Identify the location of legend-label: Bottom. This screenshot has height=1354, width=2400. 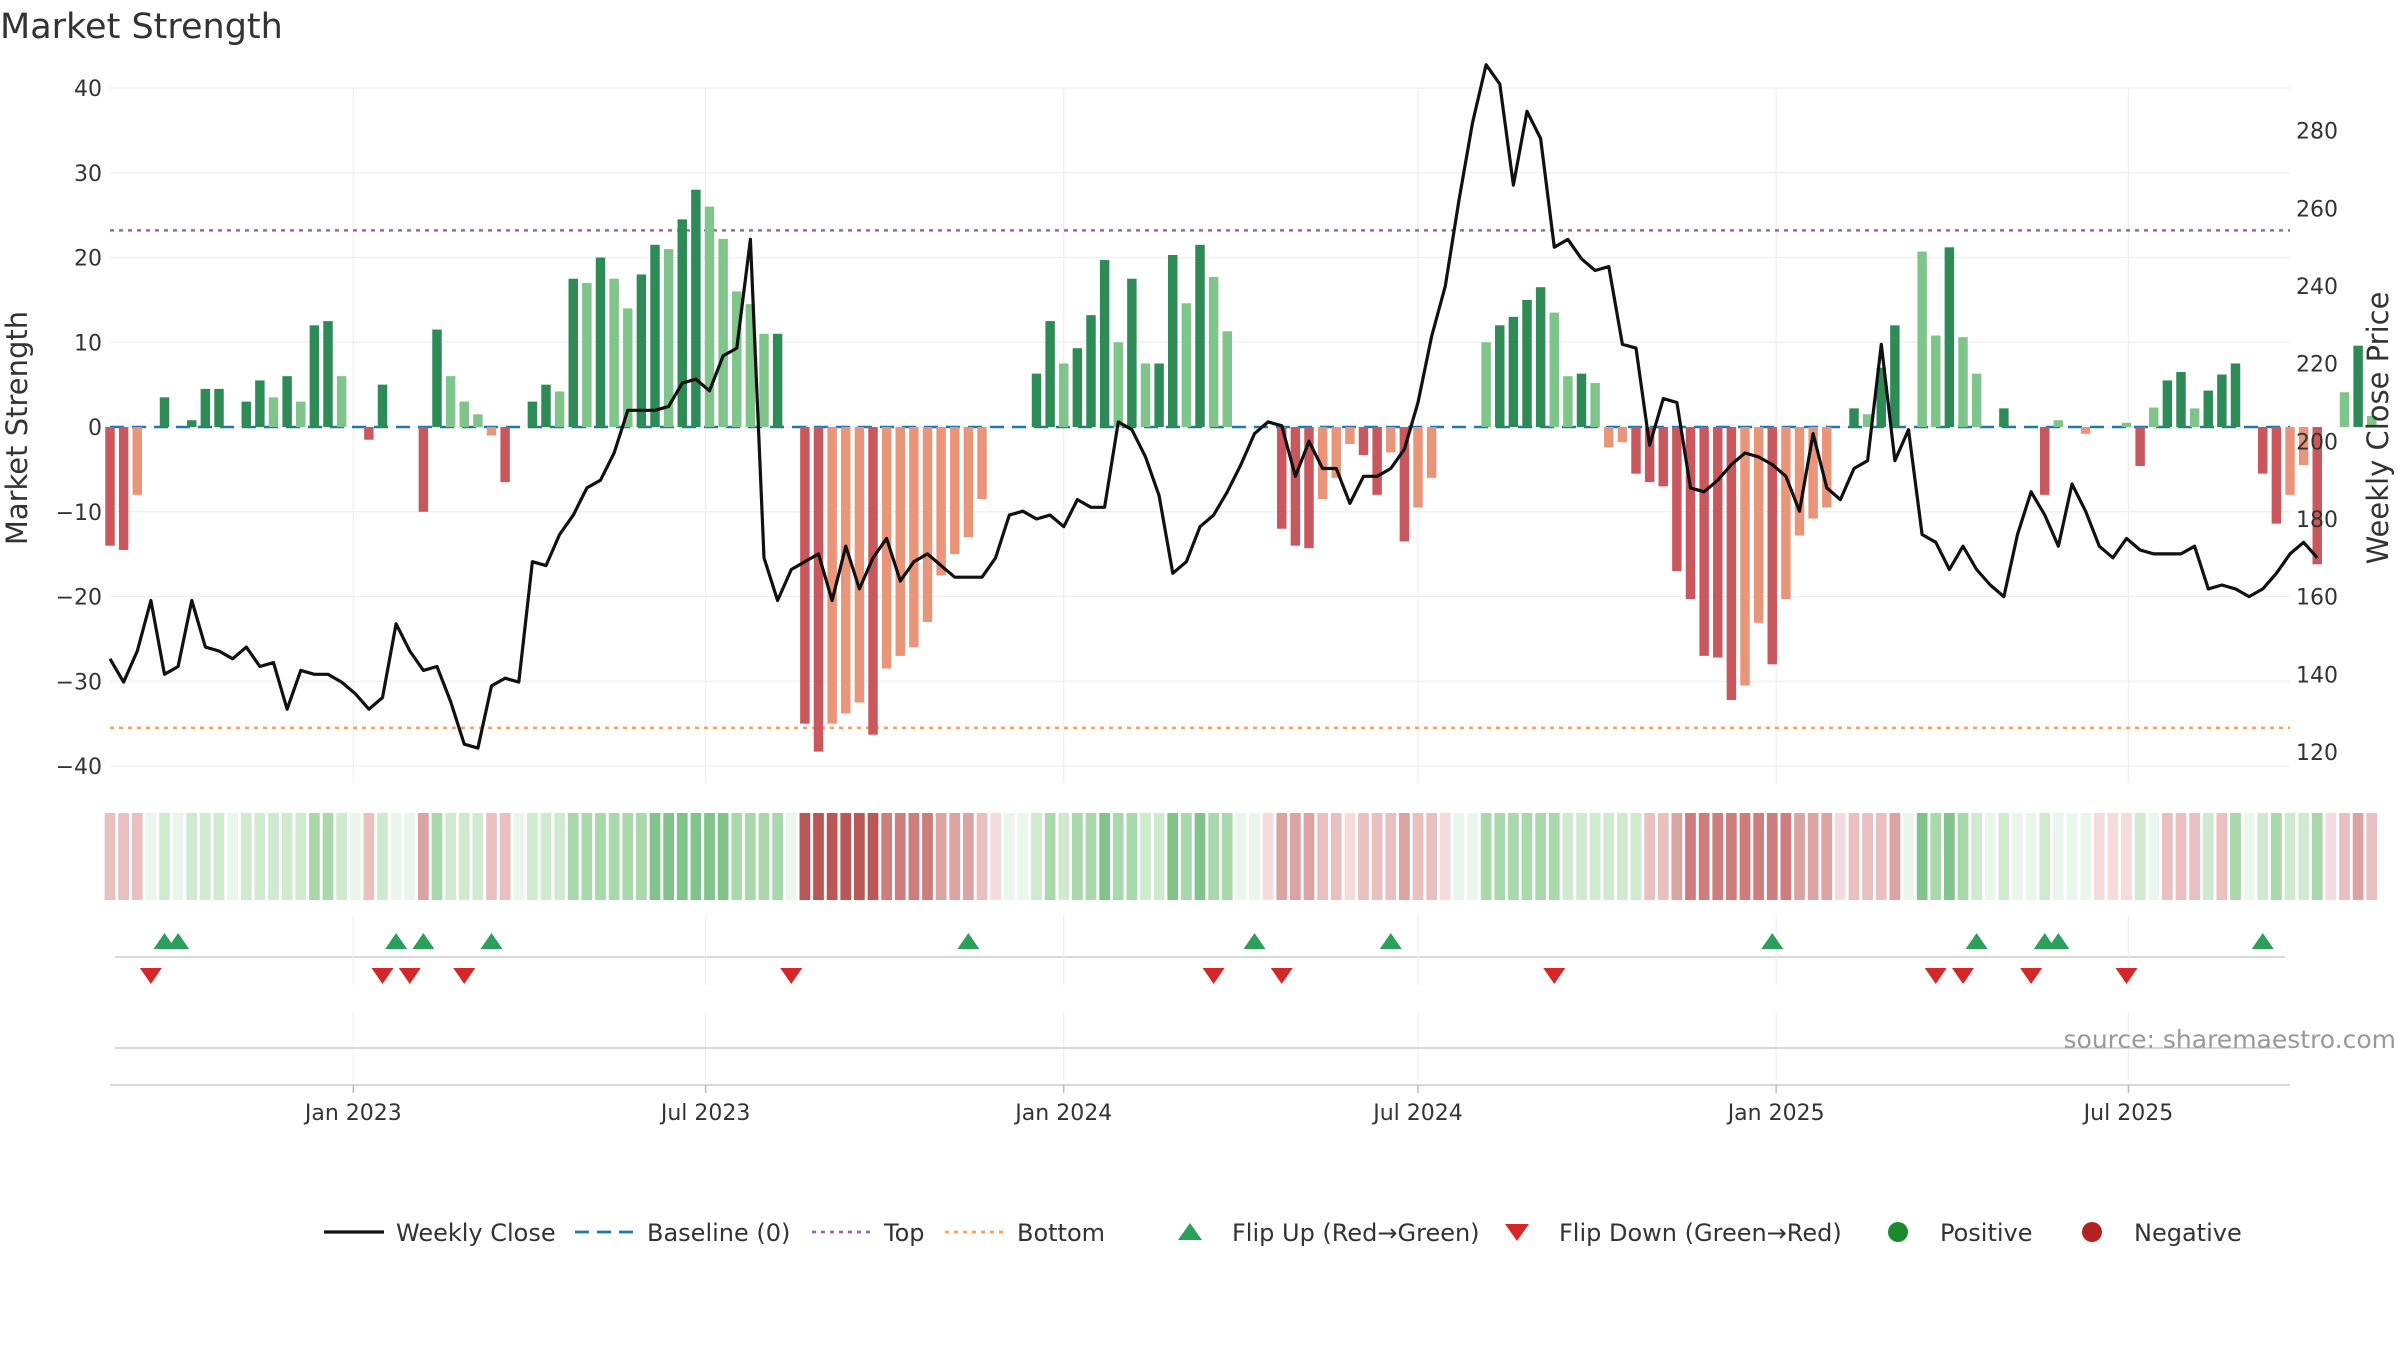
(1061, 1233).